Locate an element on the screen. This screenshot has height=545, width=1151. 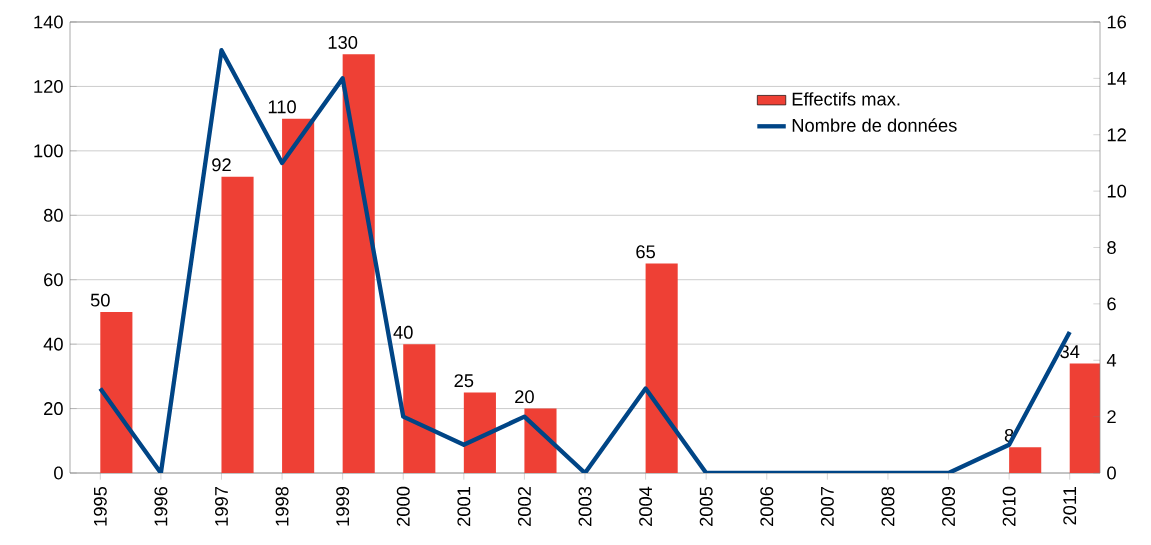
y2-tick-label: 12 is located at coordinates (1116, 135).